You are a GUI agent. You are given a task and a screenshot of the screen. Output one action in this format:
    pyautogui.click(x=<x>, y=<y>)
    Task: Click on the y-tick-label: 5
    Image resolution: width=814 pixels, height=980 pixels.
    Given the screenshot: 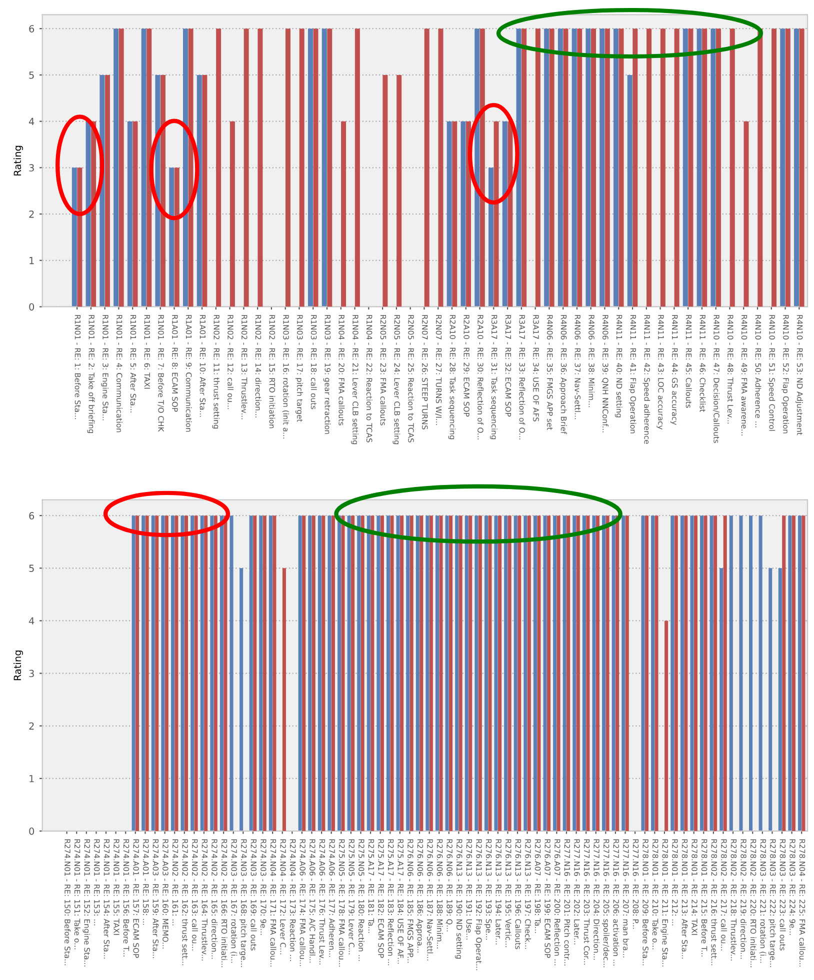 What is the action you would take?
    pyautogui.click(x=31, y=75)
    